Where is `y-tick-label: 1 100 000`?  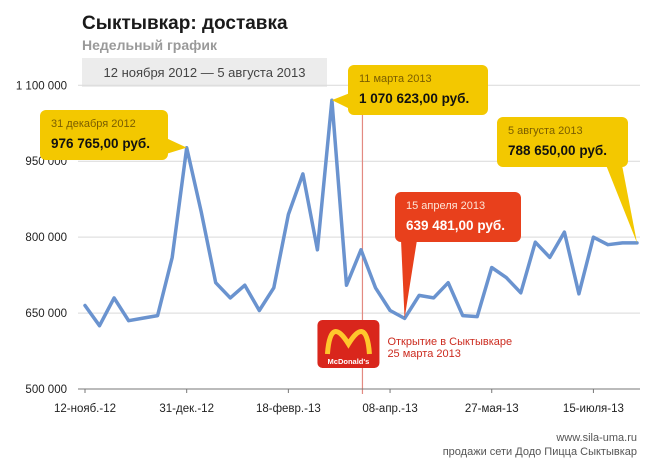 y-tick-label: 1 100 000 is located at coordinates (41, 86).